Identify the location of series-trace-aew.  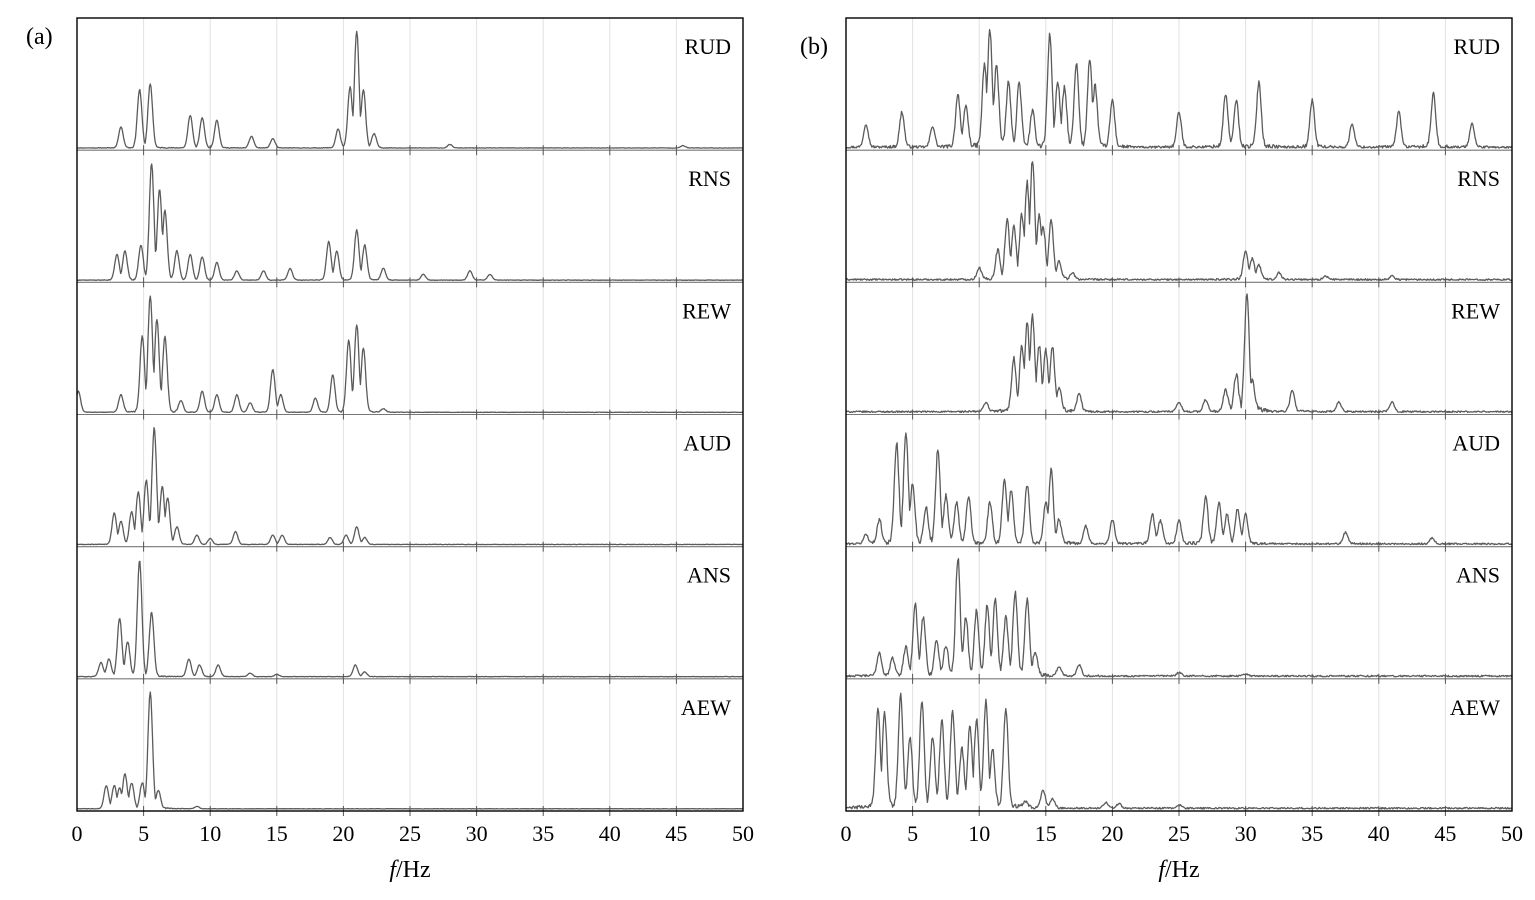
(1179, 751).